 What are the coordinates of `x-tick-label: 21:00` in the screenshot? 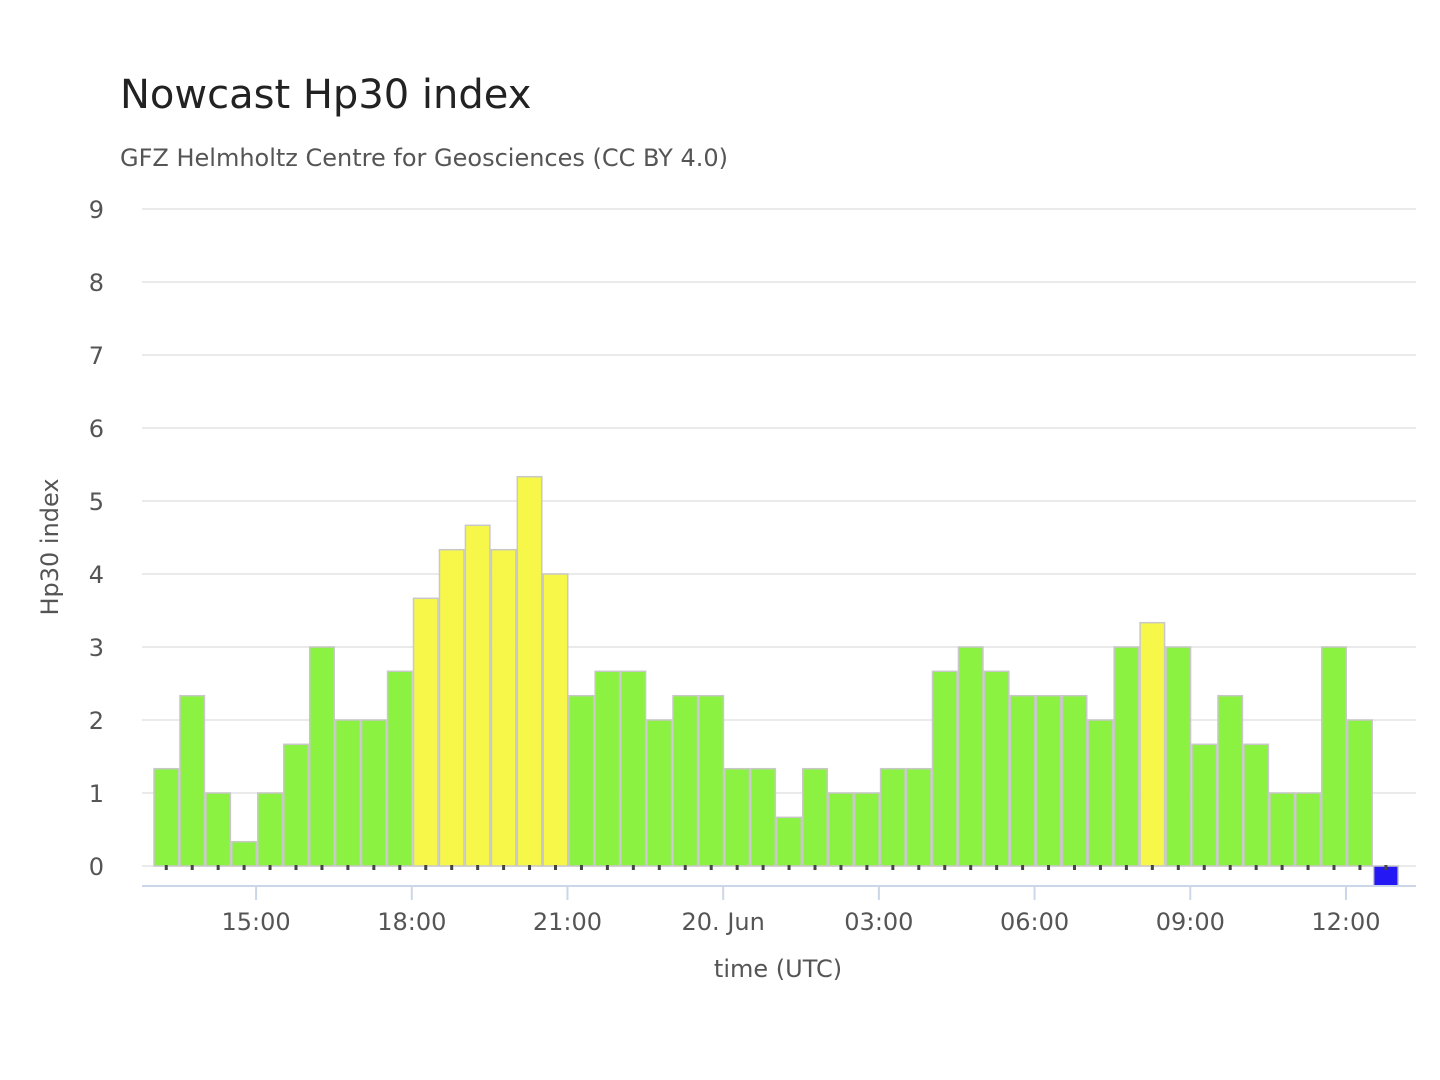 It's located at (567, 922).